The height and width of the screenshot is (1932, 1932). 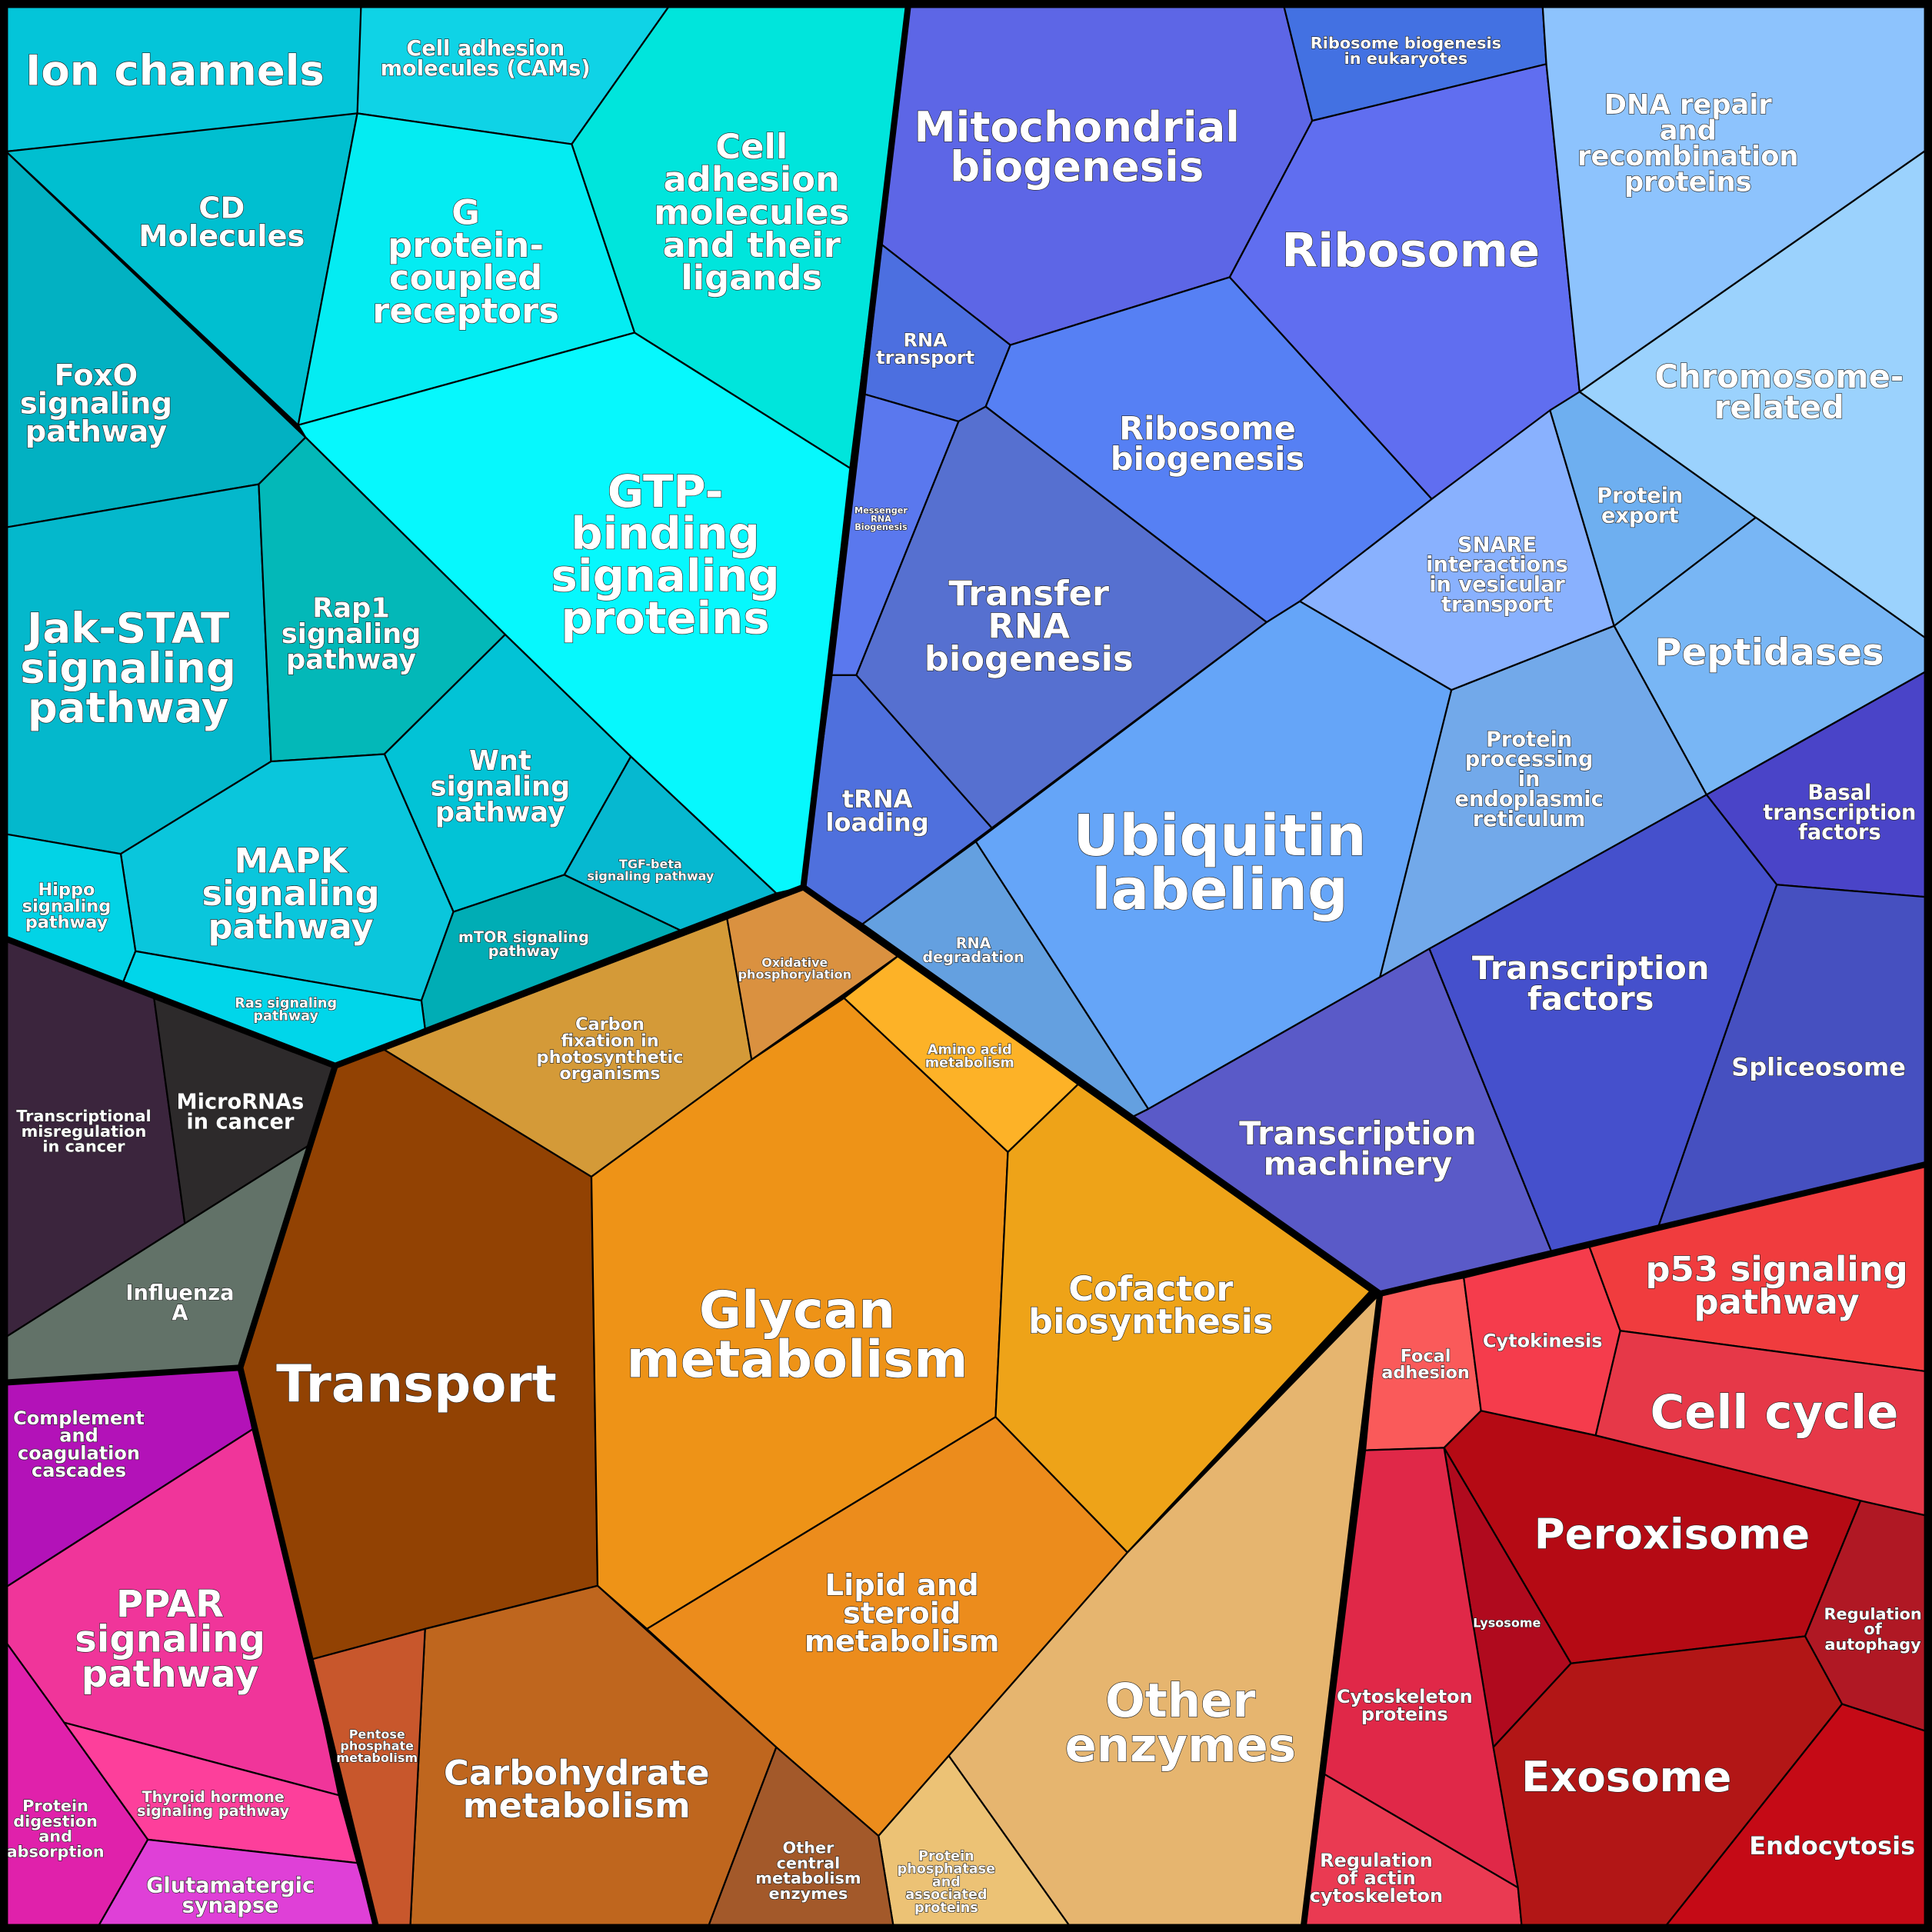 I want to click on label-line: Basal, so click(x=1839, y=792).